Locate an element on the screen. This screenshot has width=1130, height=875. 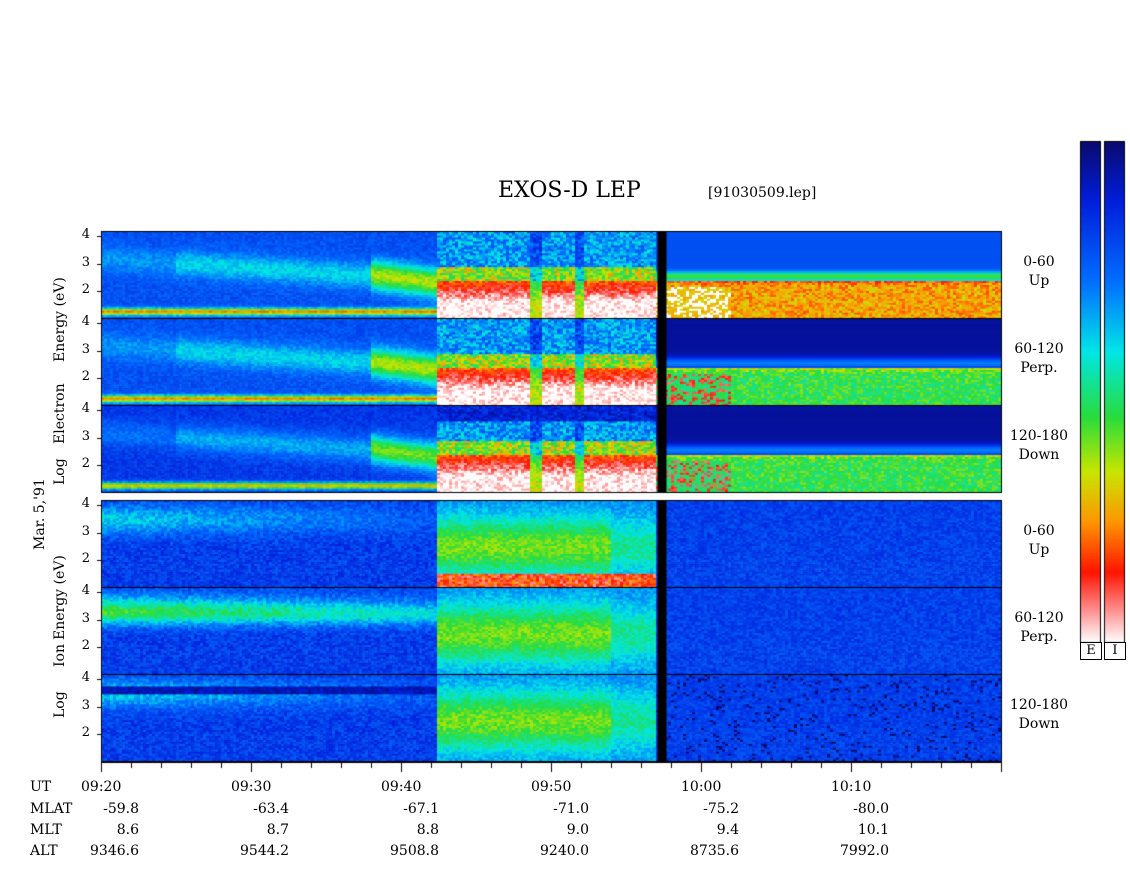
ion-ylabel-species: Ion is located at coordinates (60, 655).